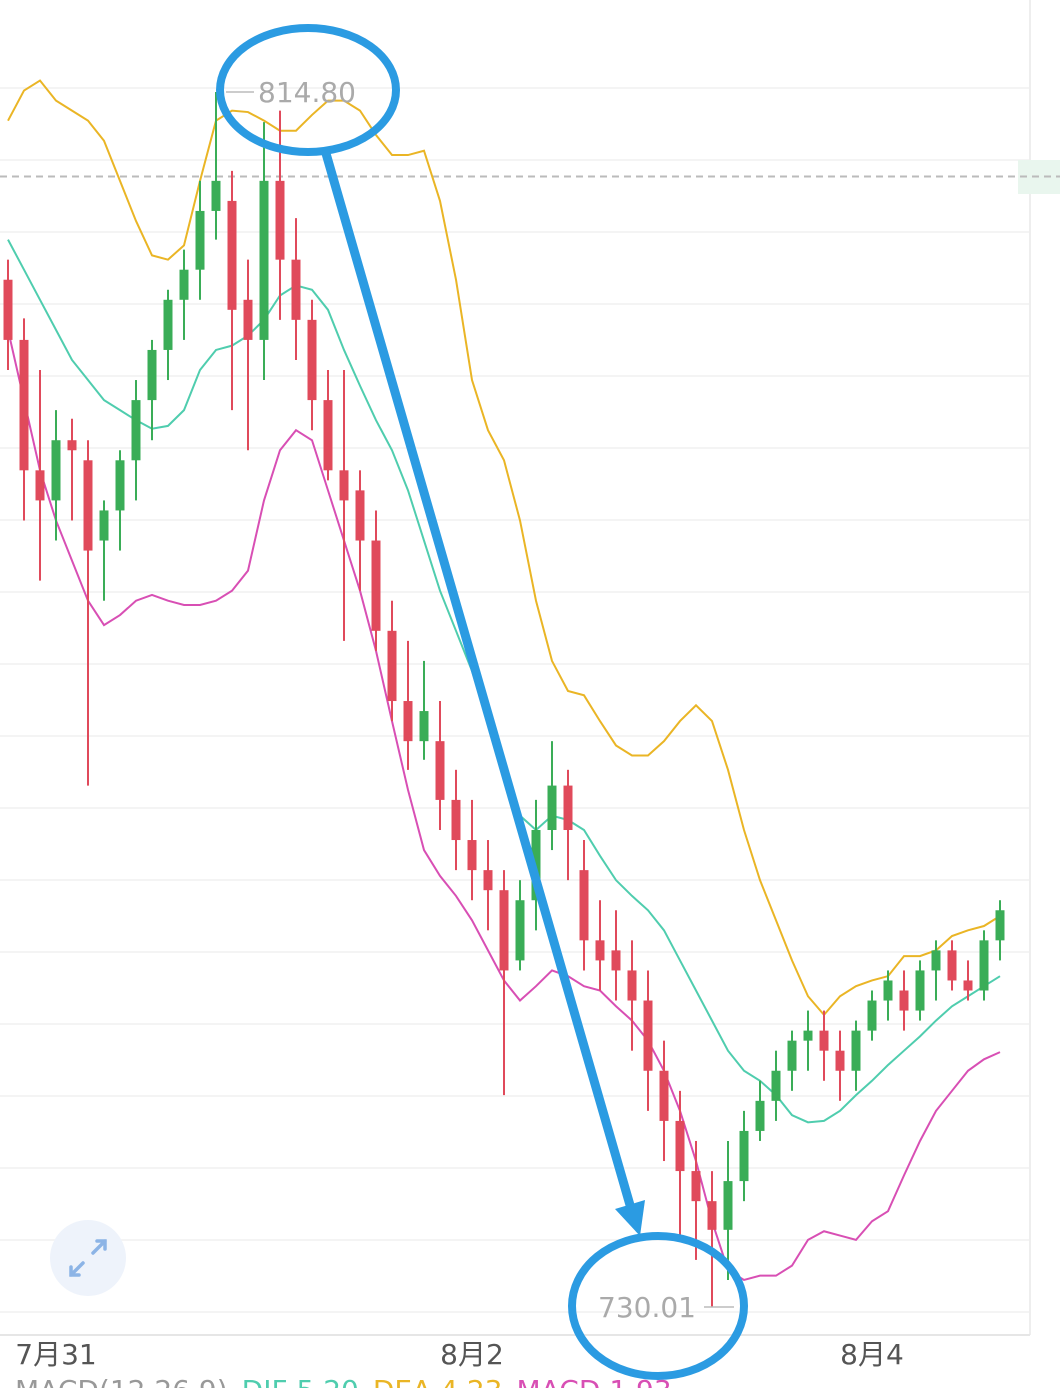 The width and height of the screenshot is (1060, 1388). Describe the element at coordinates (872, 1354) in the screenshot. I see `x-tick-label: 8月4` at that location.